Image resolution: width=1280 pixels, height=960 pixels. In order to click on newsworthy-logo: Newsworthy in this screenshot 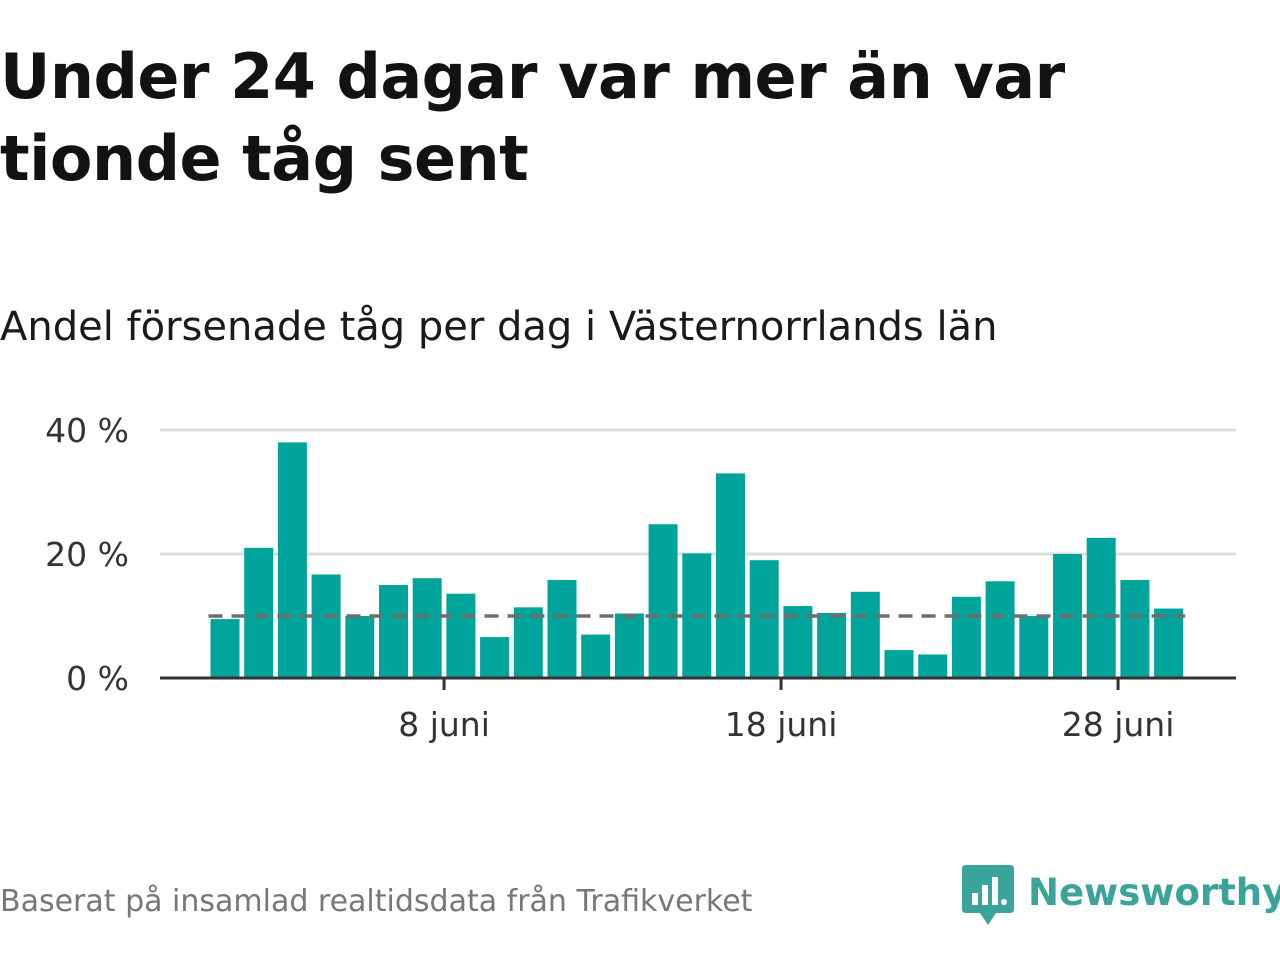, I will do `click(1121, 896)`.